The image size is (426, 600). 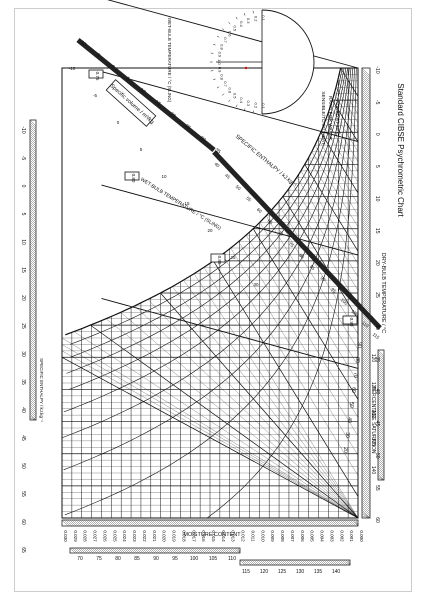 I want to click on enthalpy-top-tick: 45, so click(x=227, y=176).